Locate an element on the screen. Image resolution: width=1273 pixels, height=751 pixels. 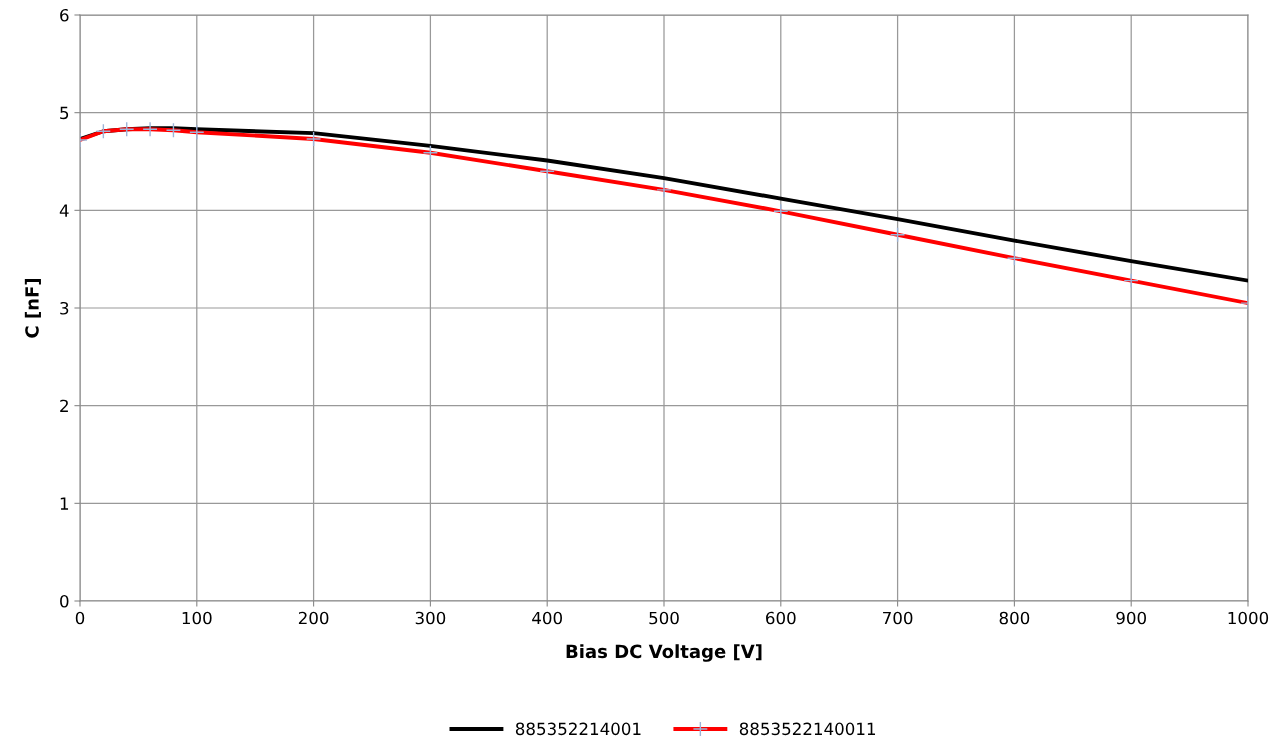
x-axis-title: Bias DC Voltage [V] is located at coordinates (664, 653).